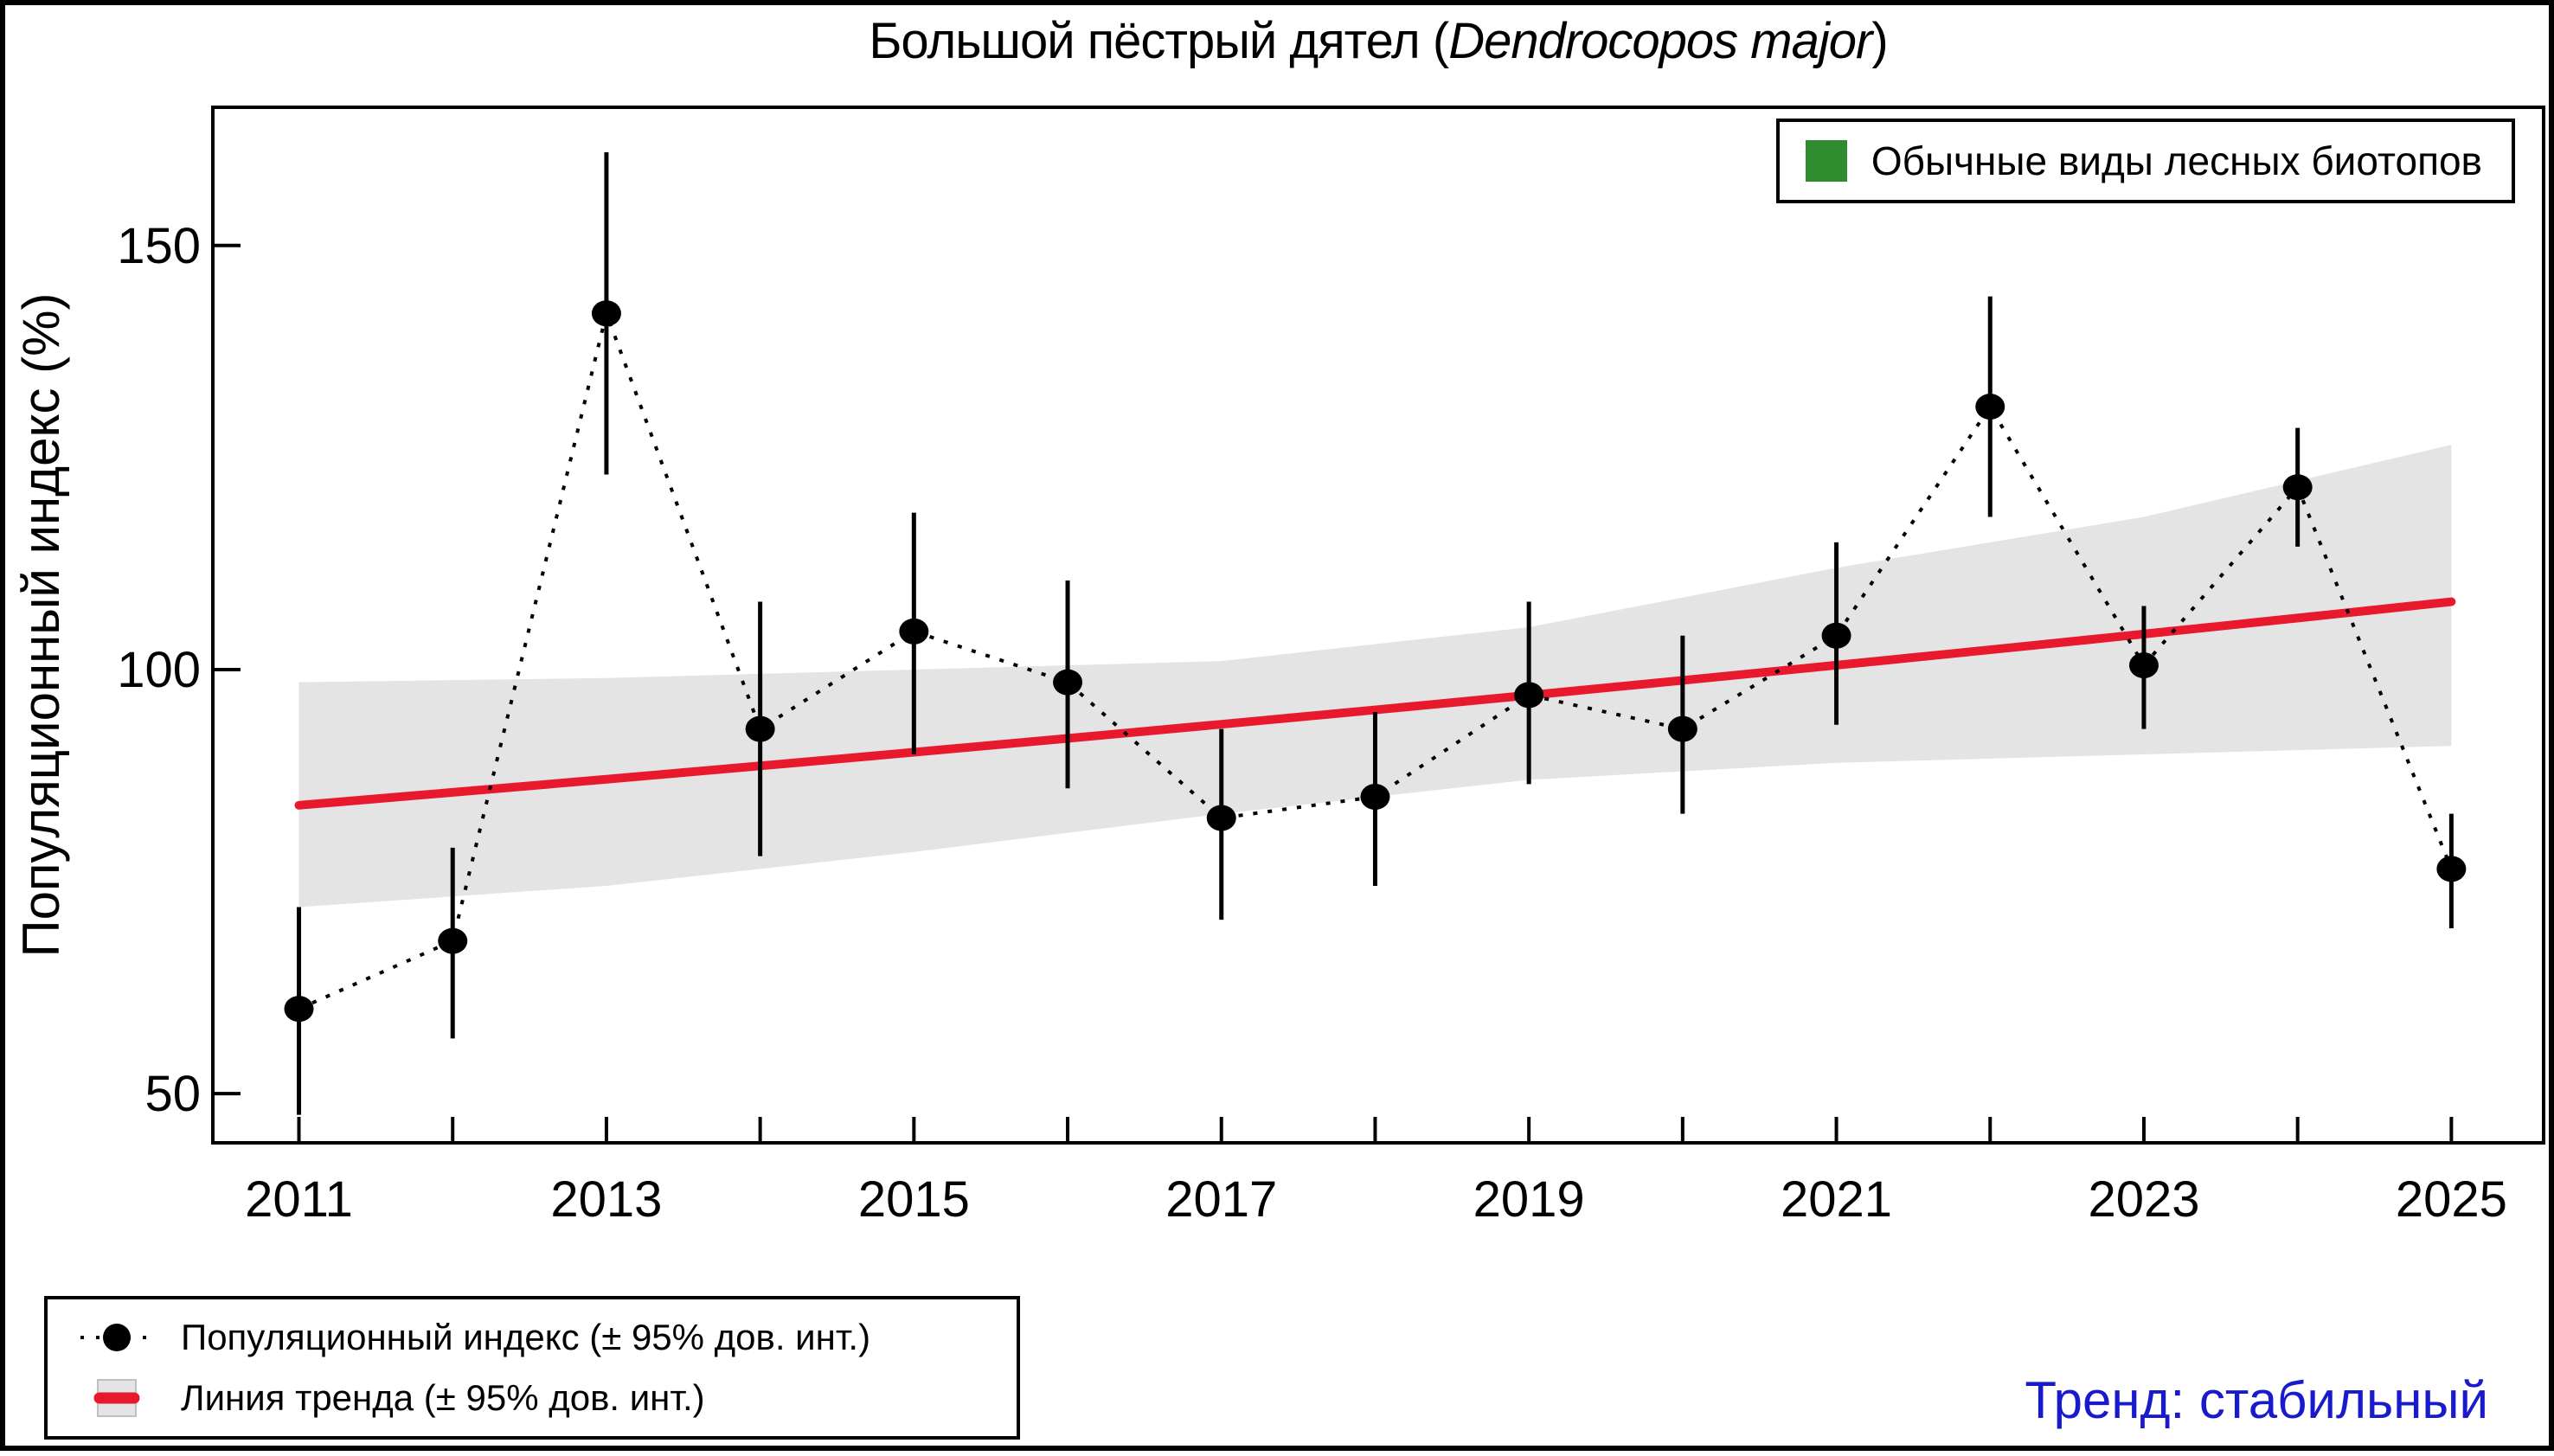 The height and width of the screenshot is (1456, 2554). I want to click on habitat-legend: Обычные виды лесных биотопов, so click(2145, 161).